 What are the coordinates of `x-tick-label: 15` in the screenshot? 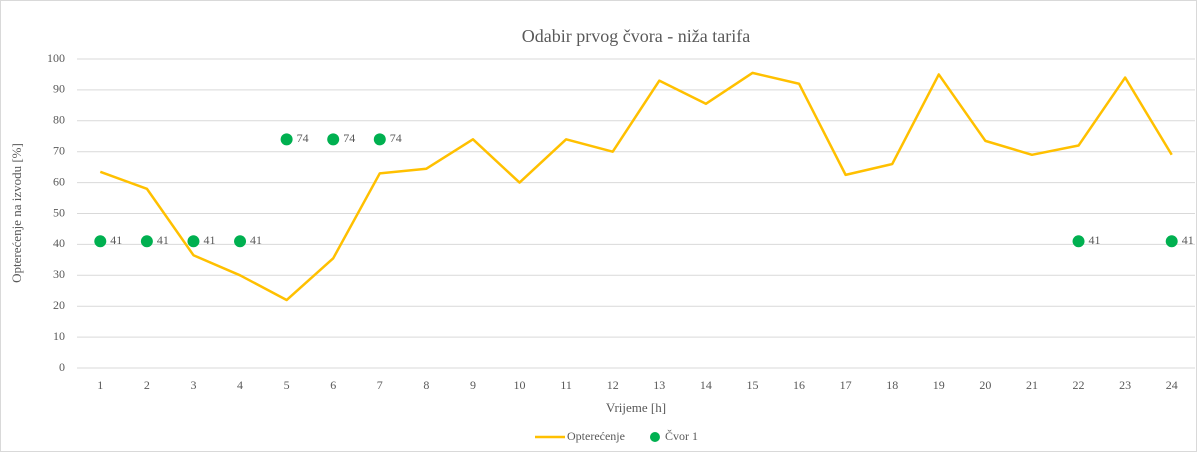 It's located at (752, 385).